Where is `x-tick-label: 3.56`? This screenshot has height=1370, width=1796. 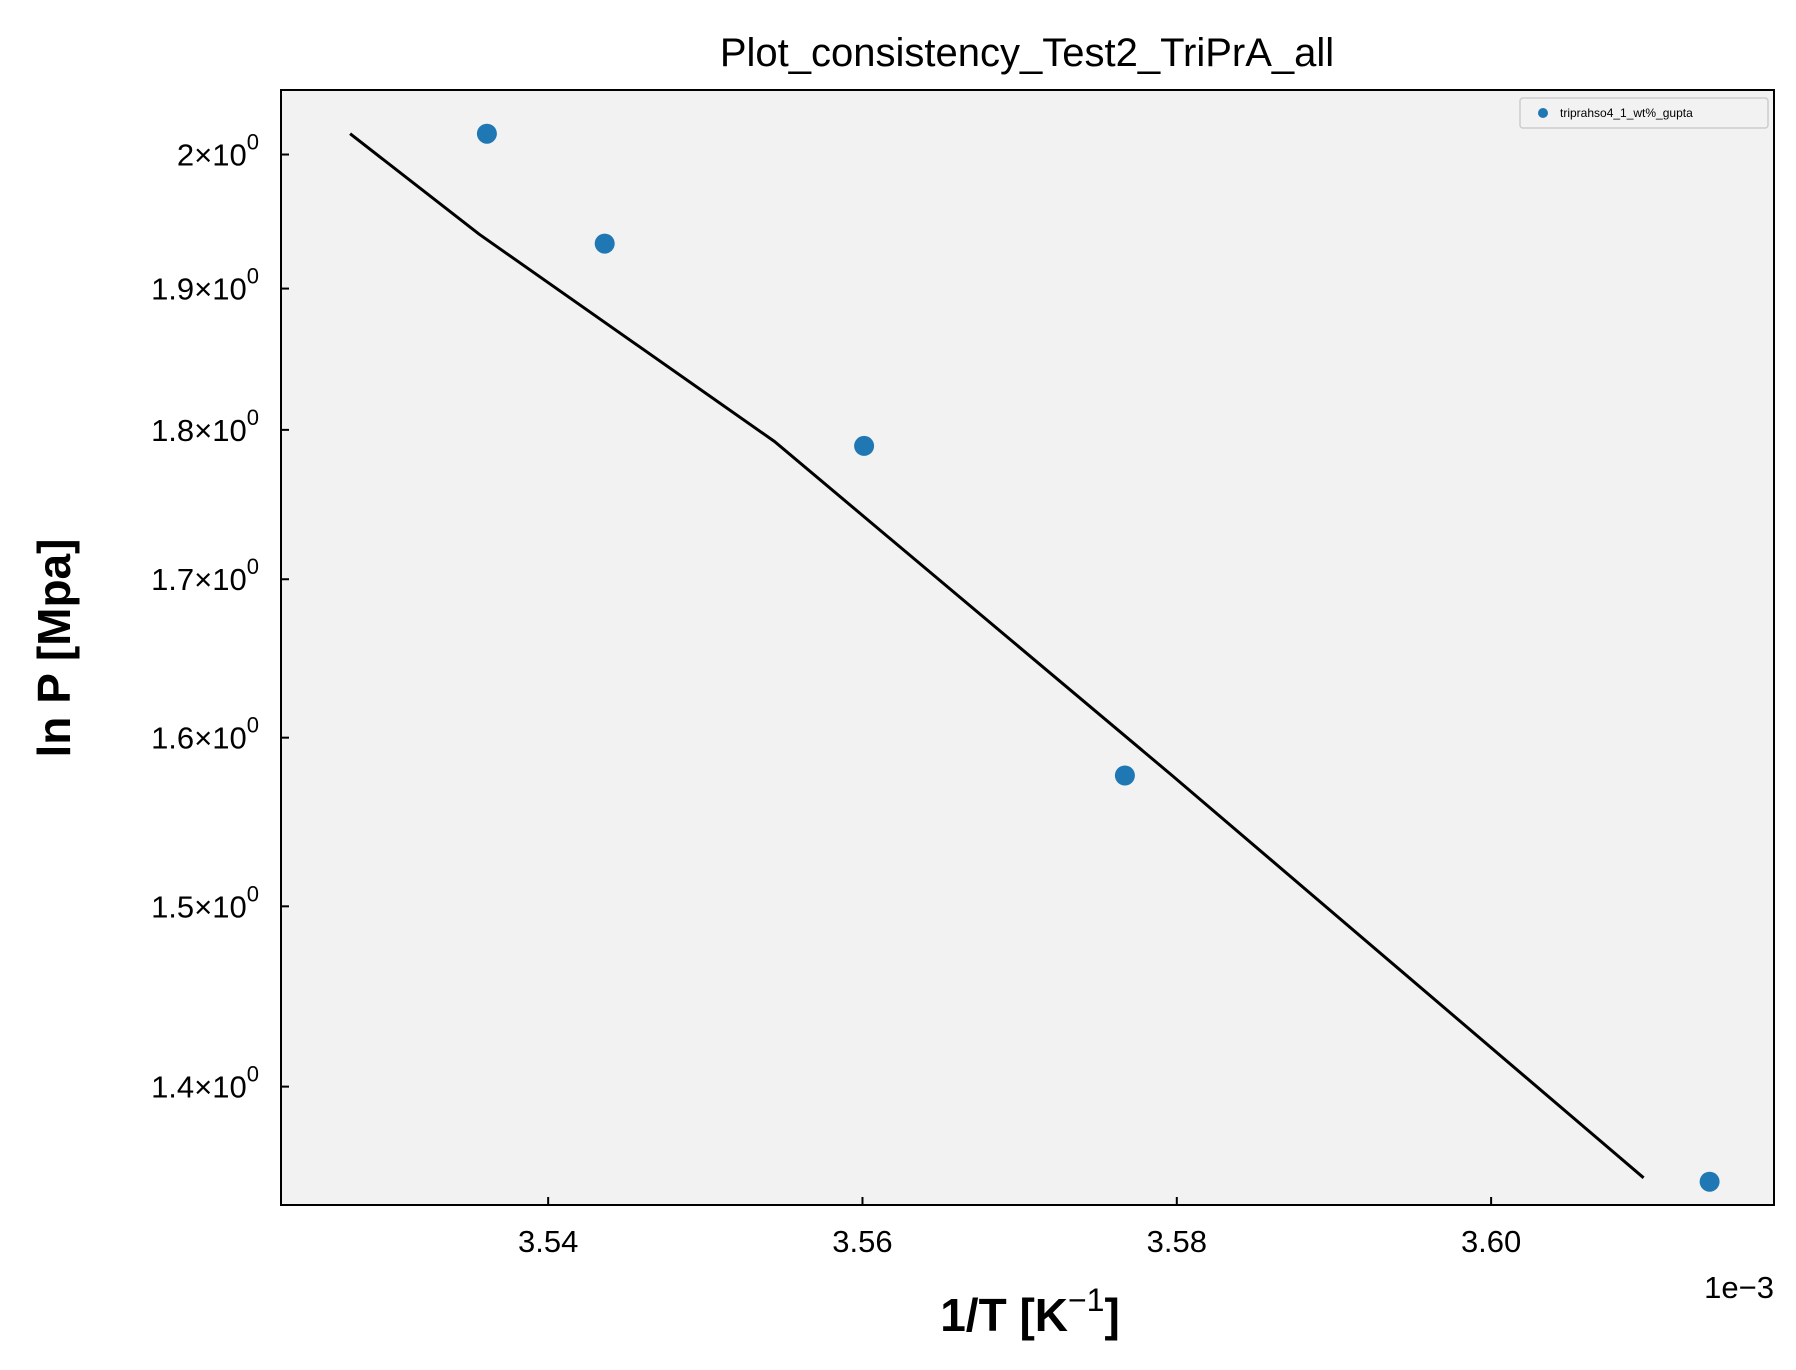 x-tick-label: 3.56 is located at coordinates (862, 1241).